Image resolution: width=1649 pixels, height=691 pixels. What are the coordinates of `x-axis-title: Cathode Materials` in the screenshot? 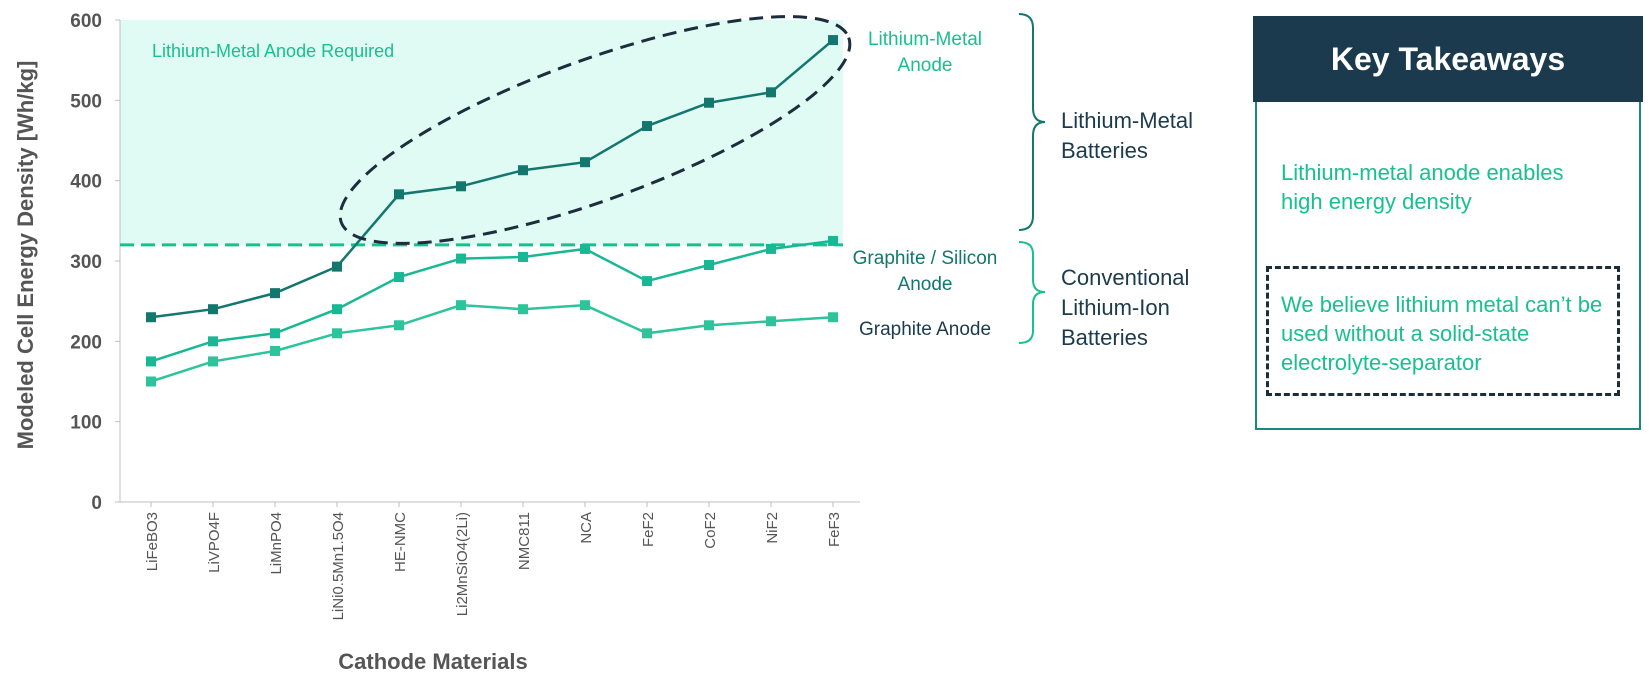 It's located at (433, 661).